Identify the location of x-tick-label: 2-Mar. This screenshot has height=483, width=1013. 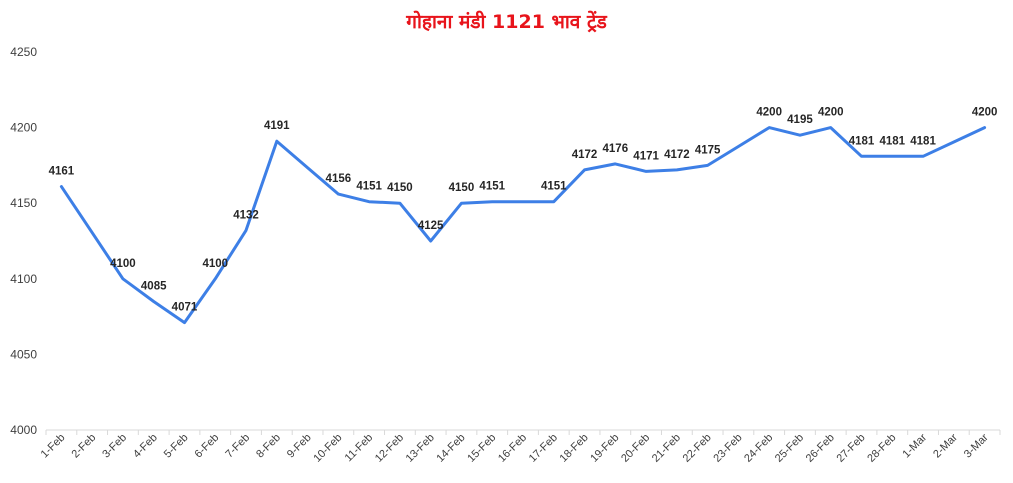
(945, 445).